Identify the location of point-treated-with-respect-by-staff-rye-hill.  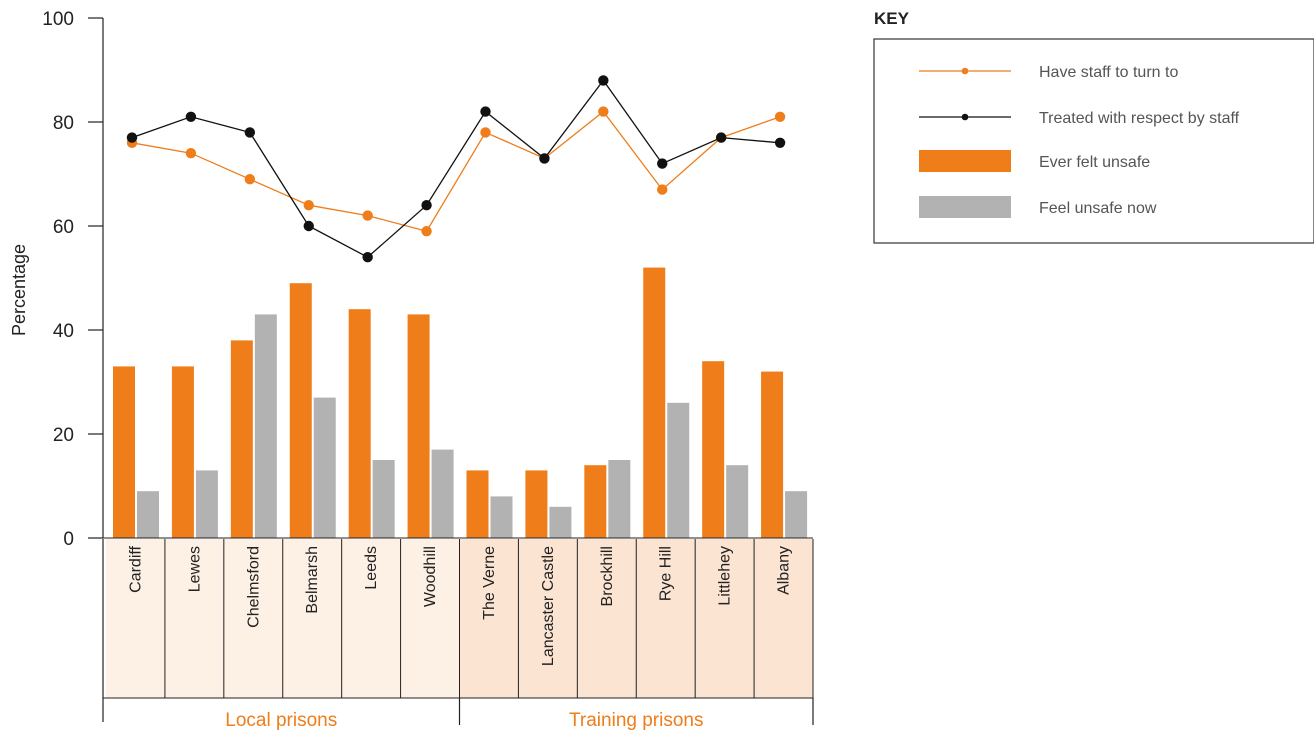
(662, 163).